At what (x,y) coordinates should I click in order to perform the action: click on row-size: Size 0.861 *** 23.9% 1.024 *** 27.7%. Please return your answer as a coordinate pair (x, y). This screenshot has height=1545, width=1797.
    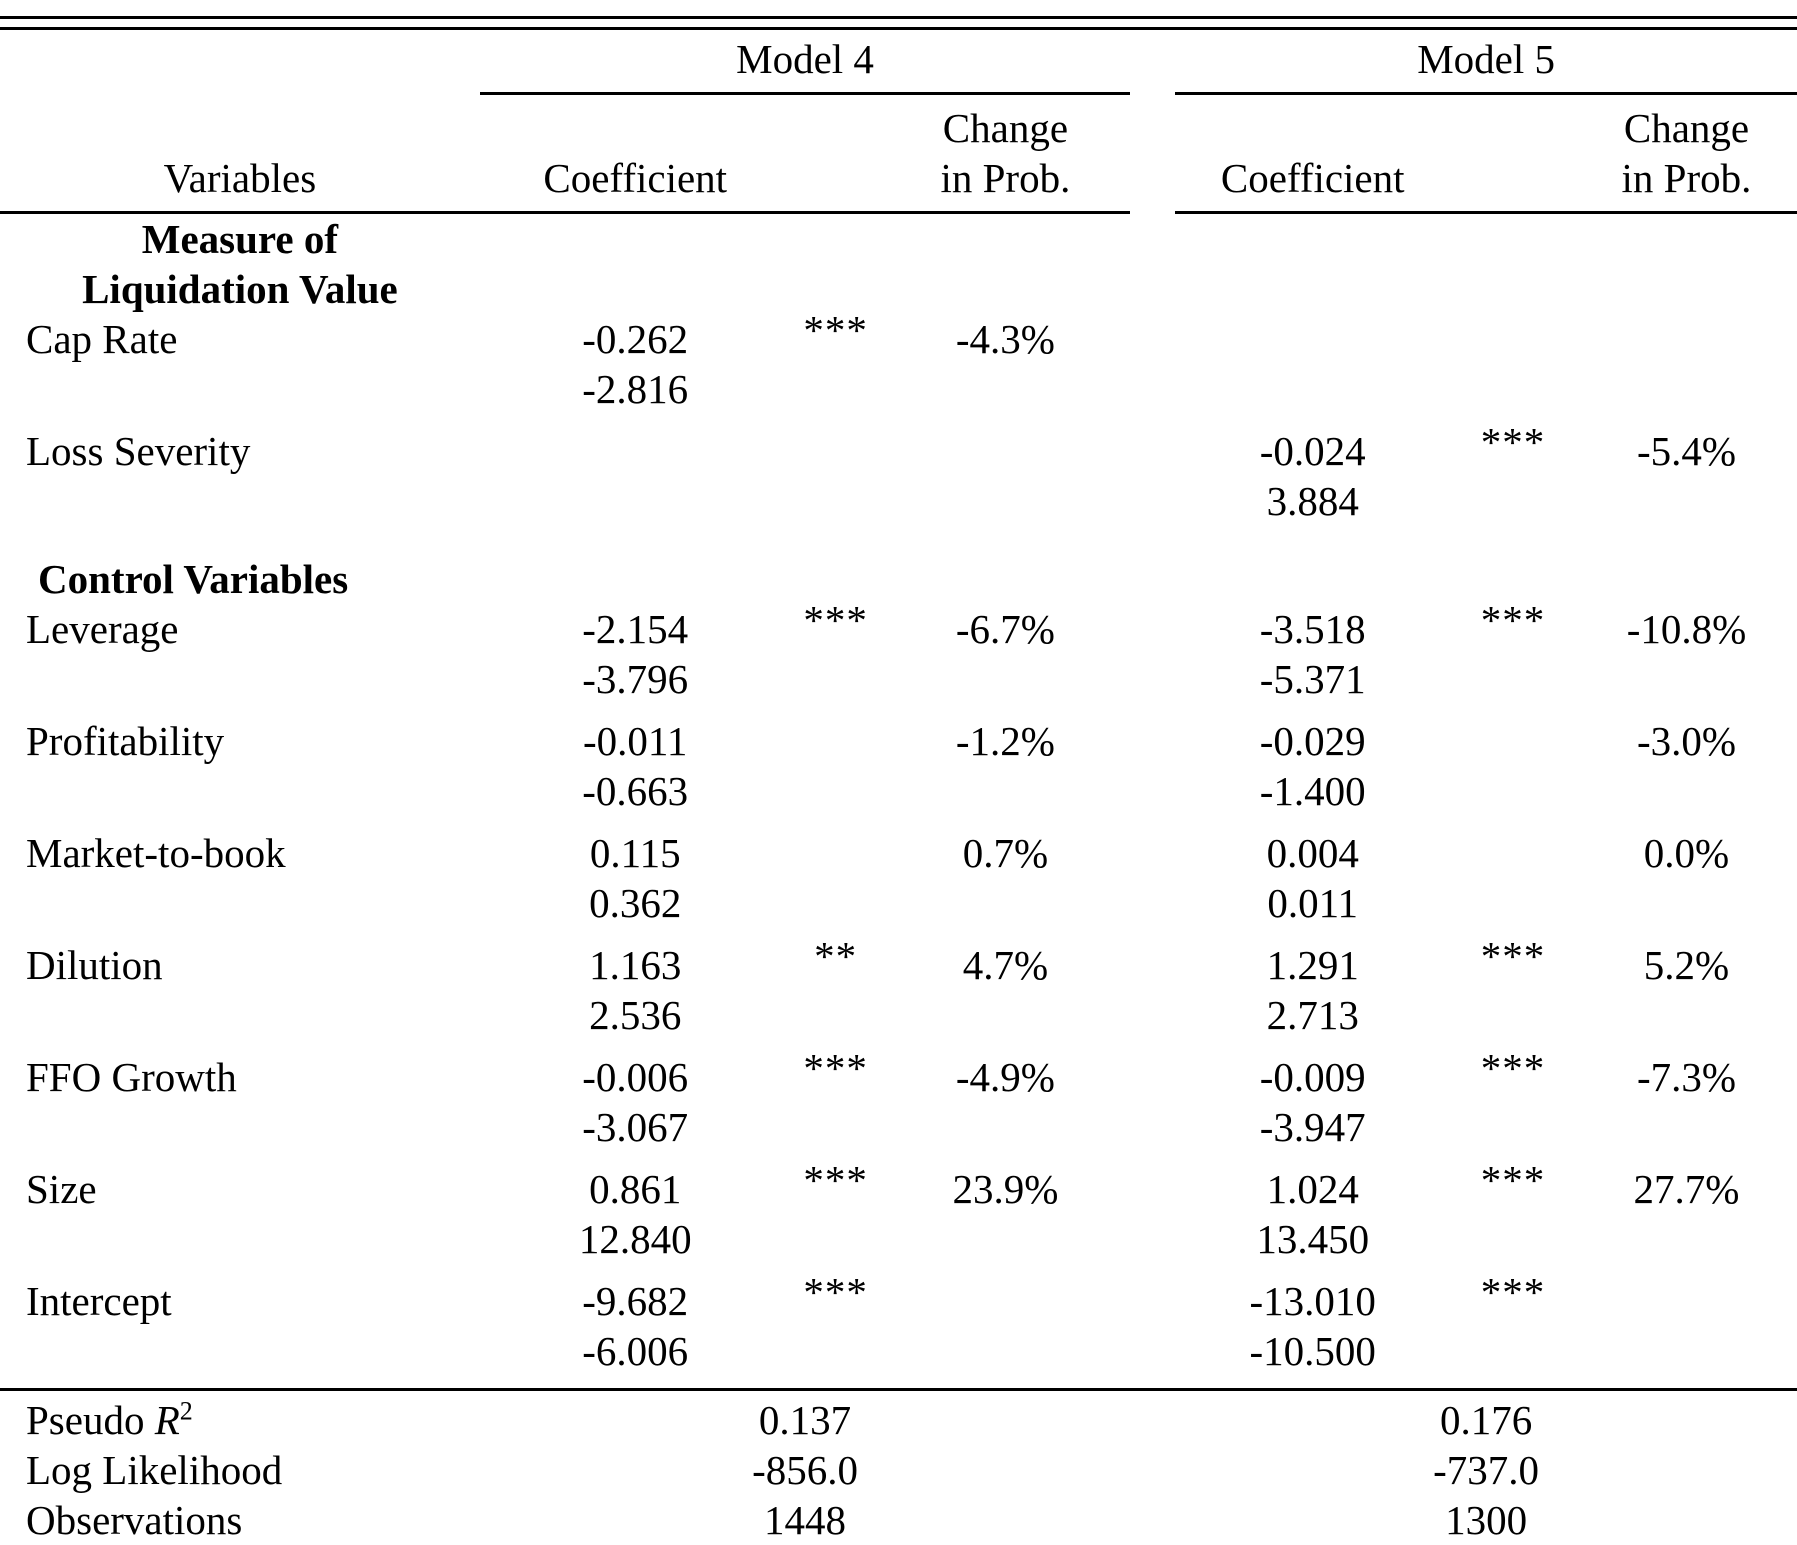
    Looking at the image, I should click on (898, 1185).